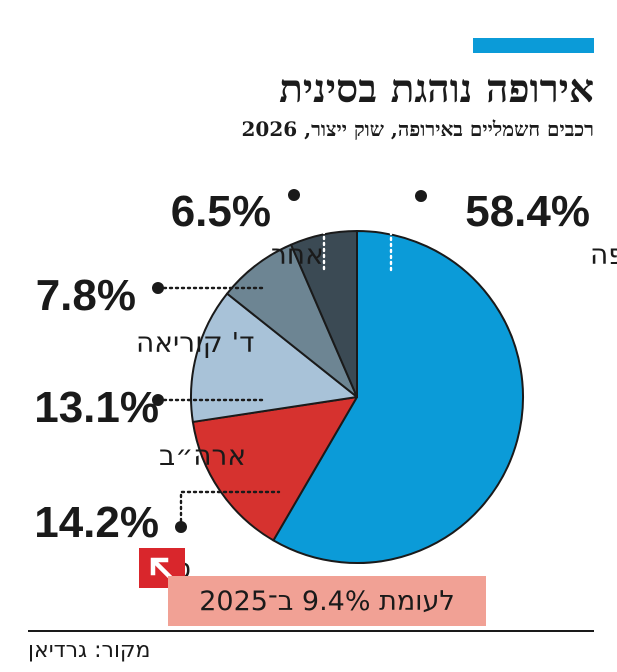  Describe the element at coordinates (89, 650) in the screenshot. I see `source-note: מקור: גרדיאן` at that location.